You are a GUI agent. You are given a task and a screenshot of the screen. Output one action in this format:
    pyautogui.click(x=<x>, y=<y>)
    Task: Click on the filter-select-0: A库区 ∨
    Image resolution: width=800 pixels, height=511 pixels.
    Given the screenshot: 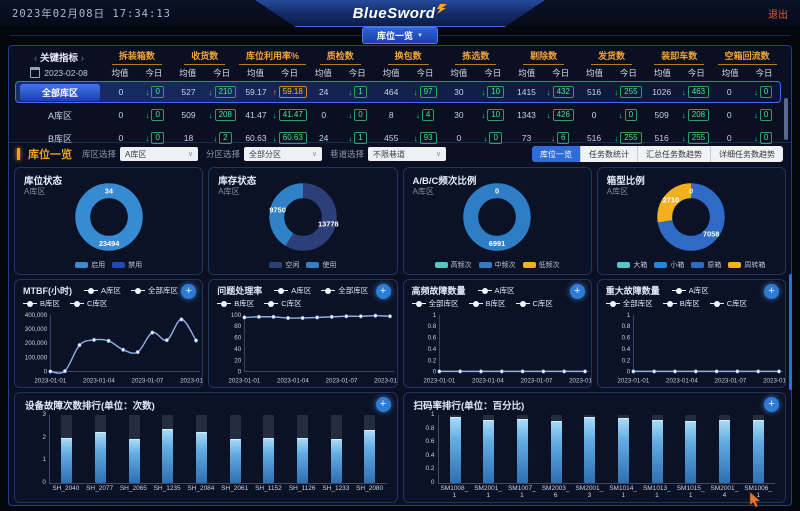 What is the action you would take?
    pyautogui.click(x=159, y=154)
    